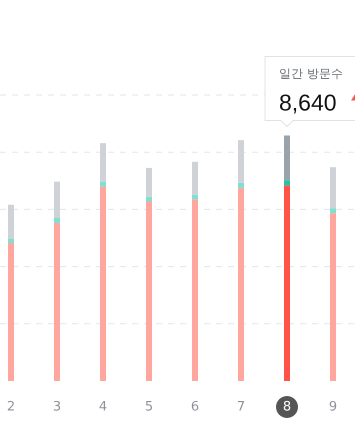 This screenshot has height=431, width=355. What do you see at coordinates (103, 407) in the screenshot?
I see `x-tick-label: 4` at bounding box center [103, 407].